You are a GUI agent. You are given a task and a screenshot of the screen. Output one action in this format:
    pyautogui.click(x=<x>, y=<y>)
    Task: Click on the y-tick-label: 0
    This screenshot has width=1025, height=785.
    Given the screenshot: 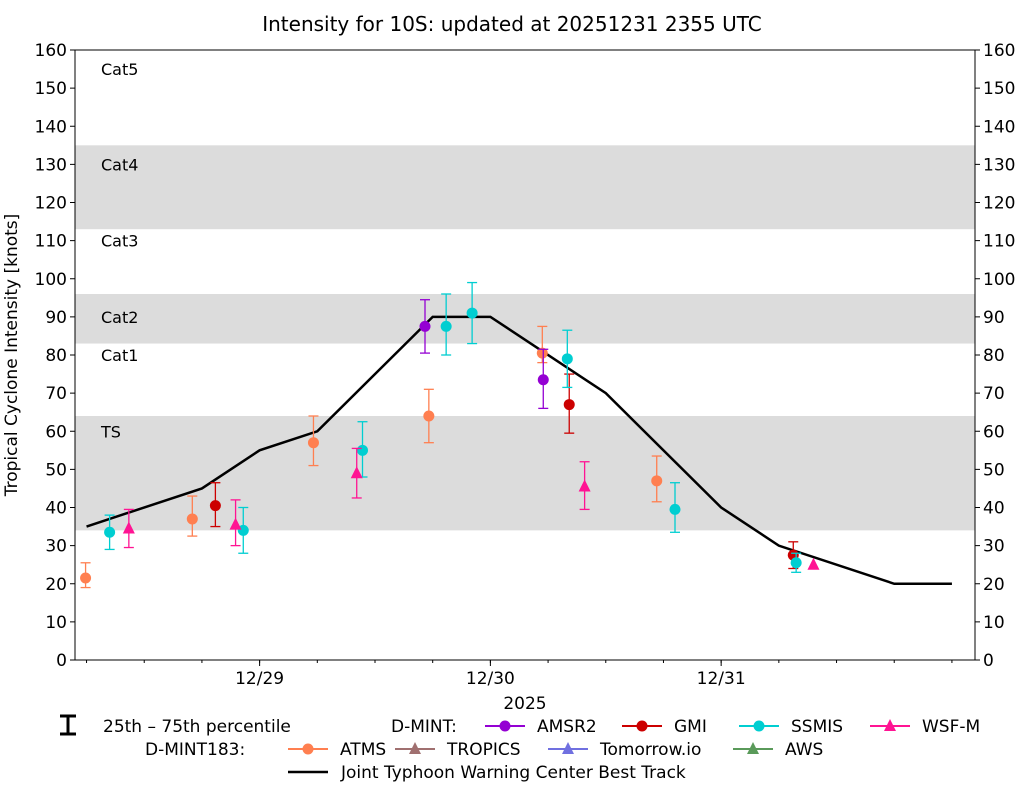 What is the action you would take?
    pyautogui.click(x=61, y=661)
    